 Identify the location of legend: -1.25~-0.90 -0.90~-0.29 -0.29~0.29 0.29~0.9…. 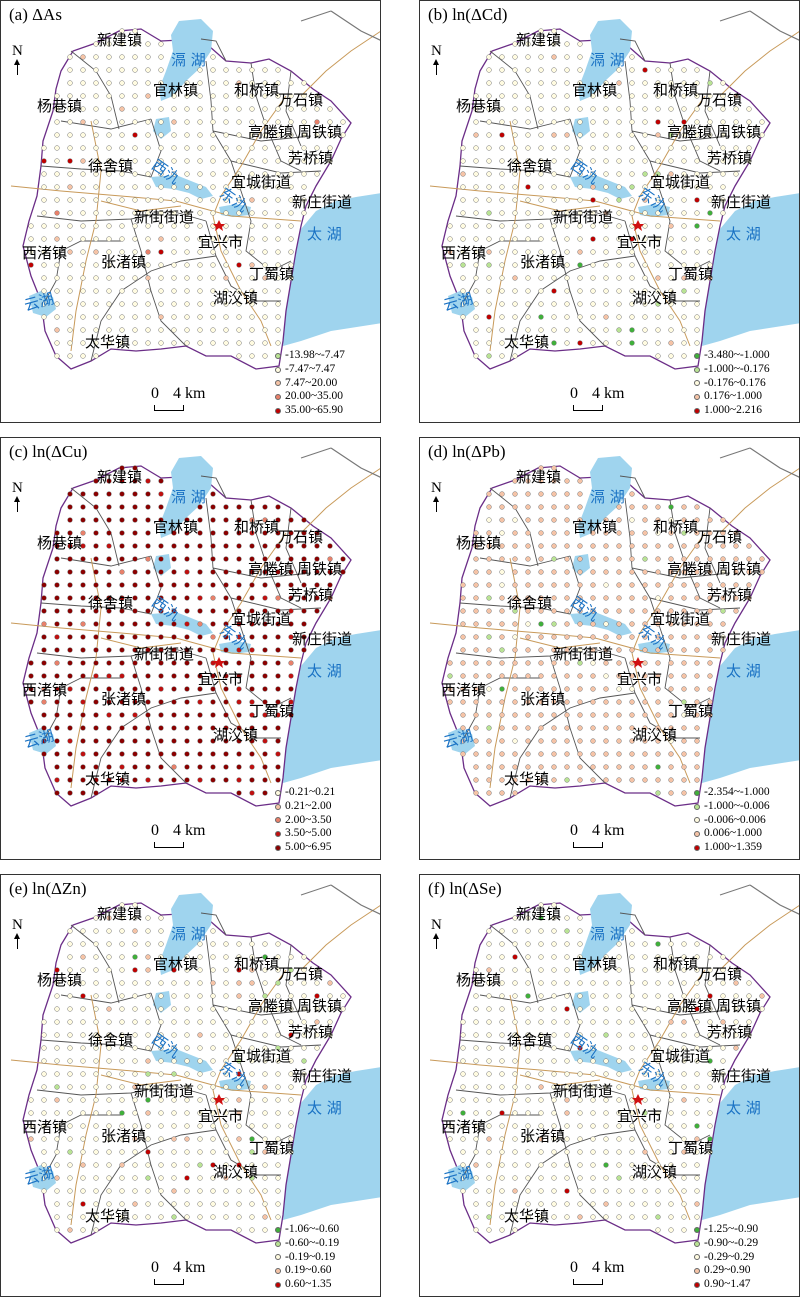
(726, 1257).